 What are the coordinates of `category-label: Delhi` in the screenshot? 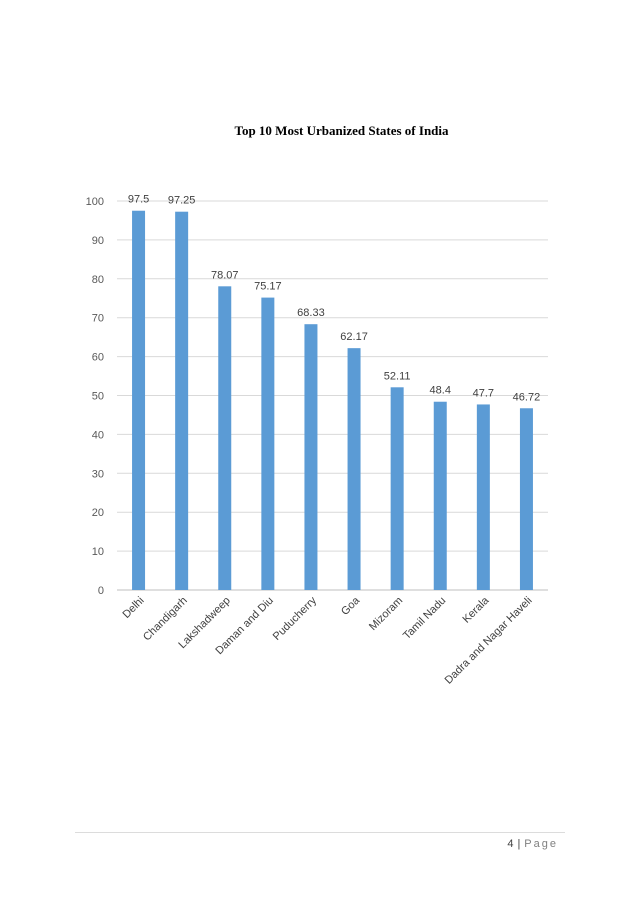 It's located at (133, 608).